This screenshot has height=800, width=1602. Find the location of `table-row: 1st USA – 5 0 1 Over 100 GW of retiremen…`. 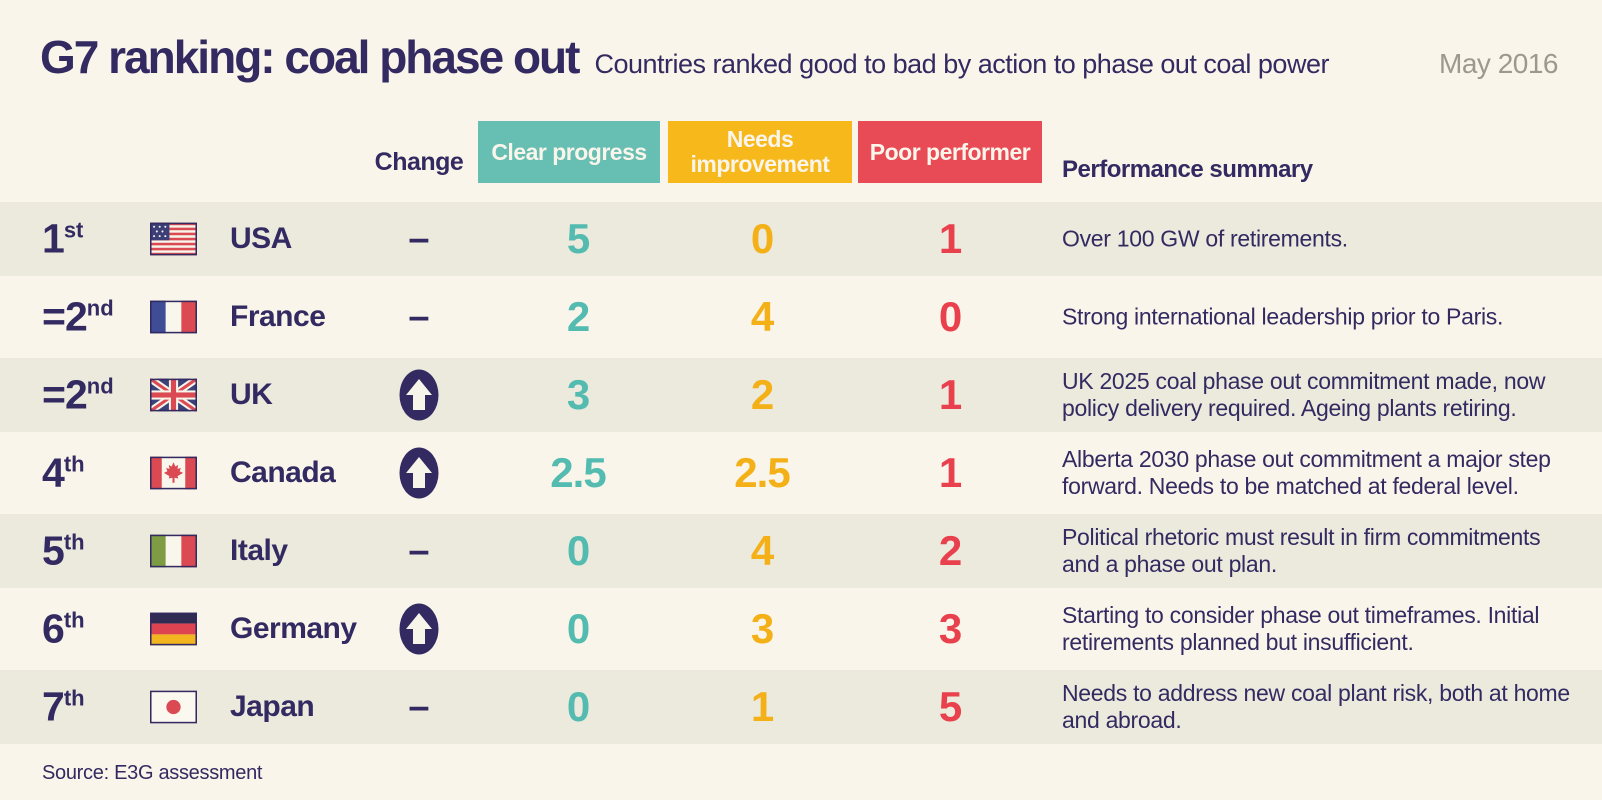

table-row: 1st USA – 5 0 1 Over 100 GW of retiremen… is located at coordinates (801, 239).